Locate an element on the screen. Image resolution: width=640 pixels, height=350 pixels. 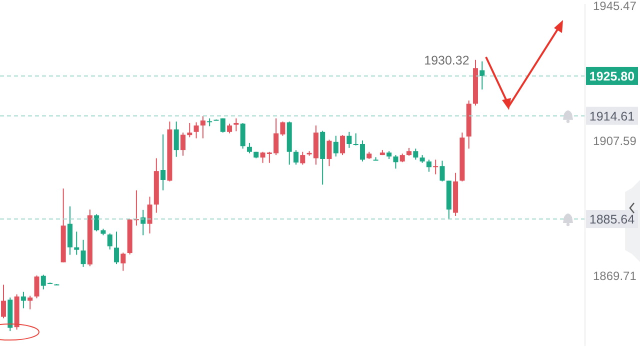
annotation: 1930.32 is located at coordinates (447, 60).